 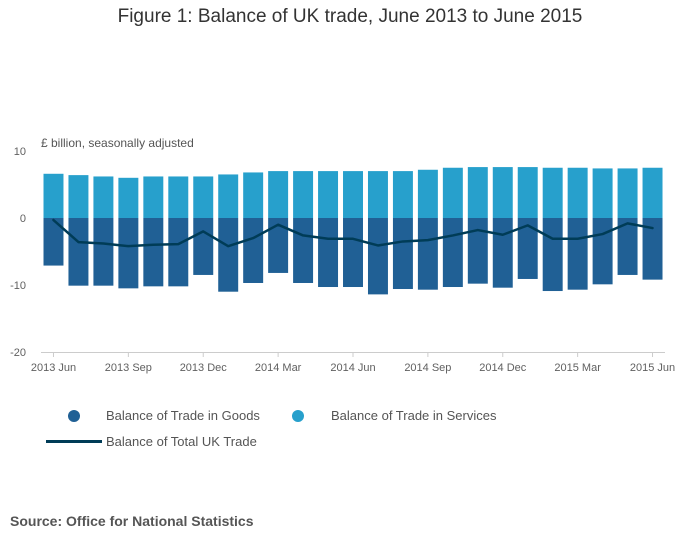 I want to click on y-tick-label: 0, so click(x=23, y=219).